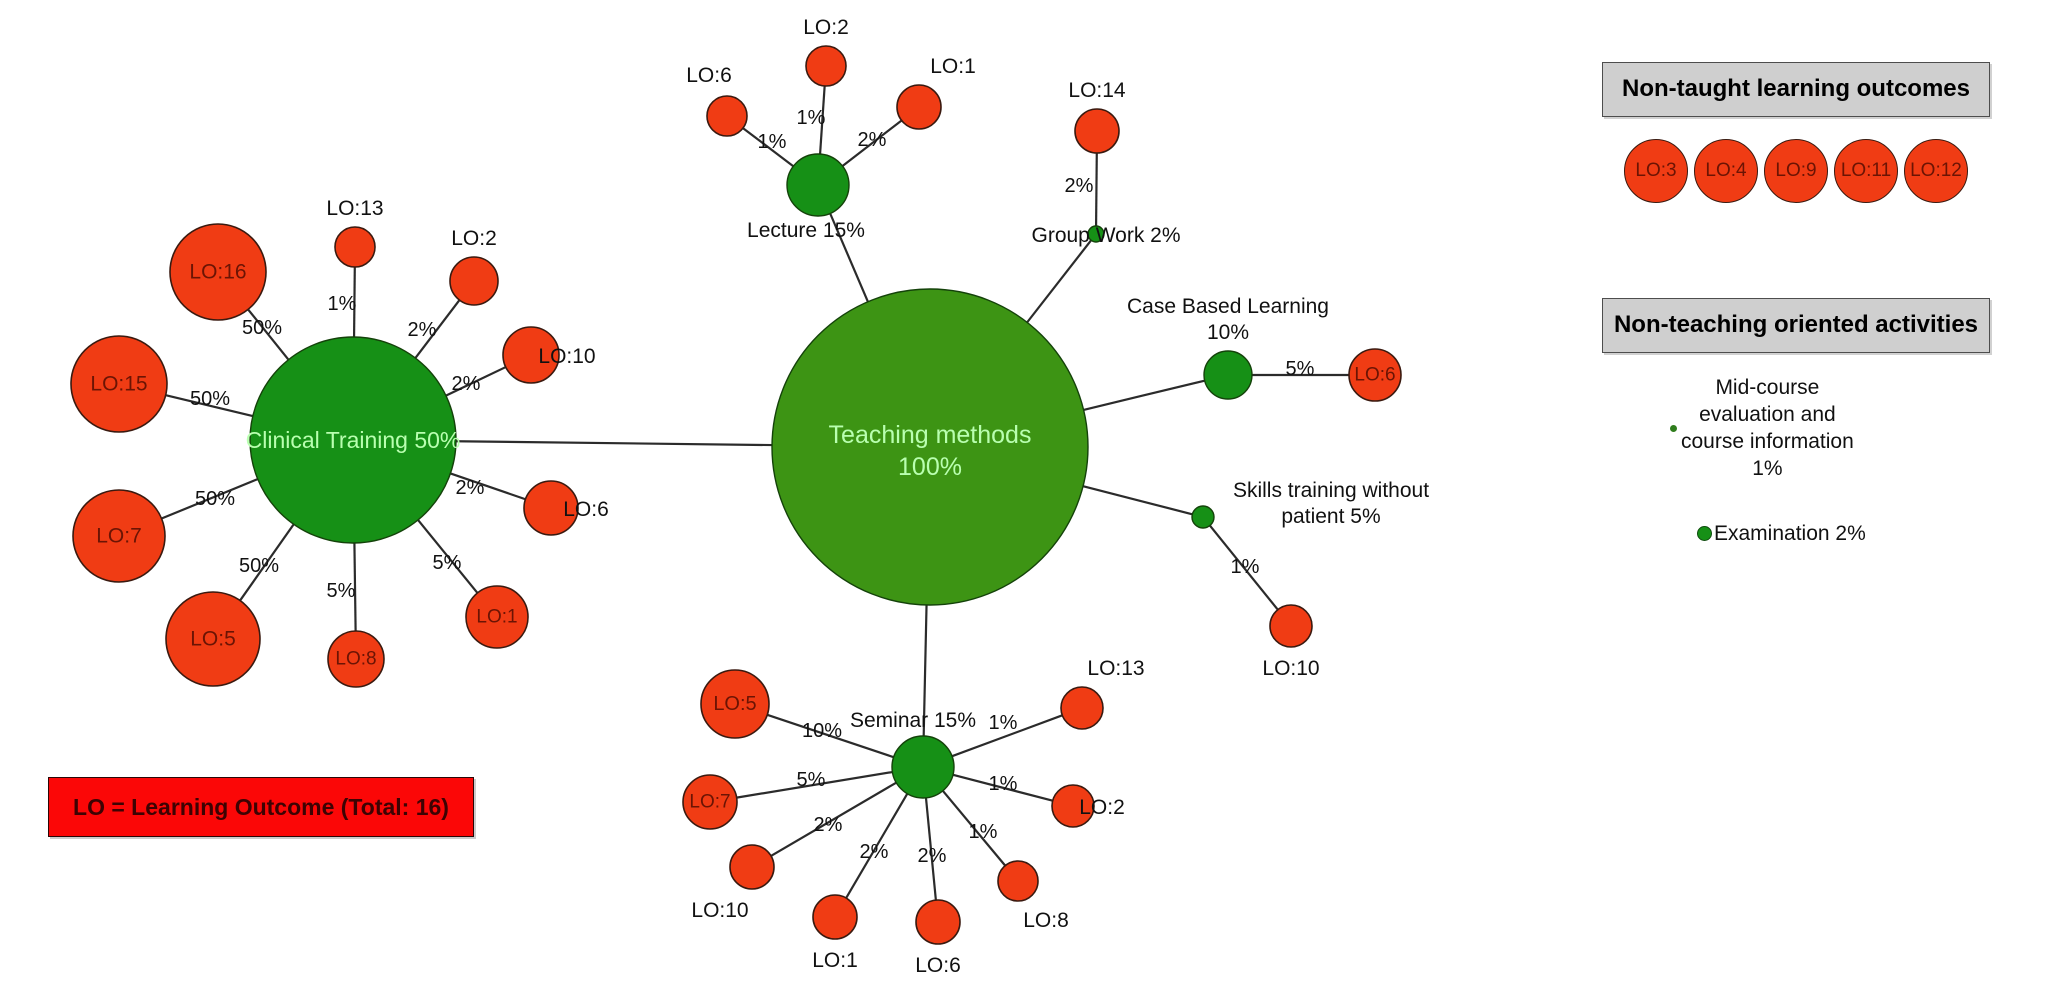  Describe the element at coordinates (719, 910) in the screenshot. I see `label-sem-lo10: LO:10` at that location.